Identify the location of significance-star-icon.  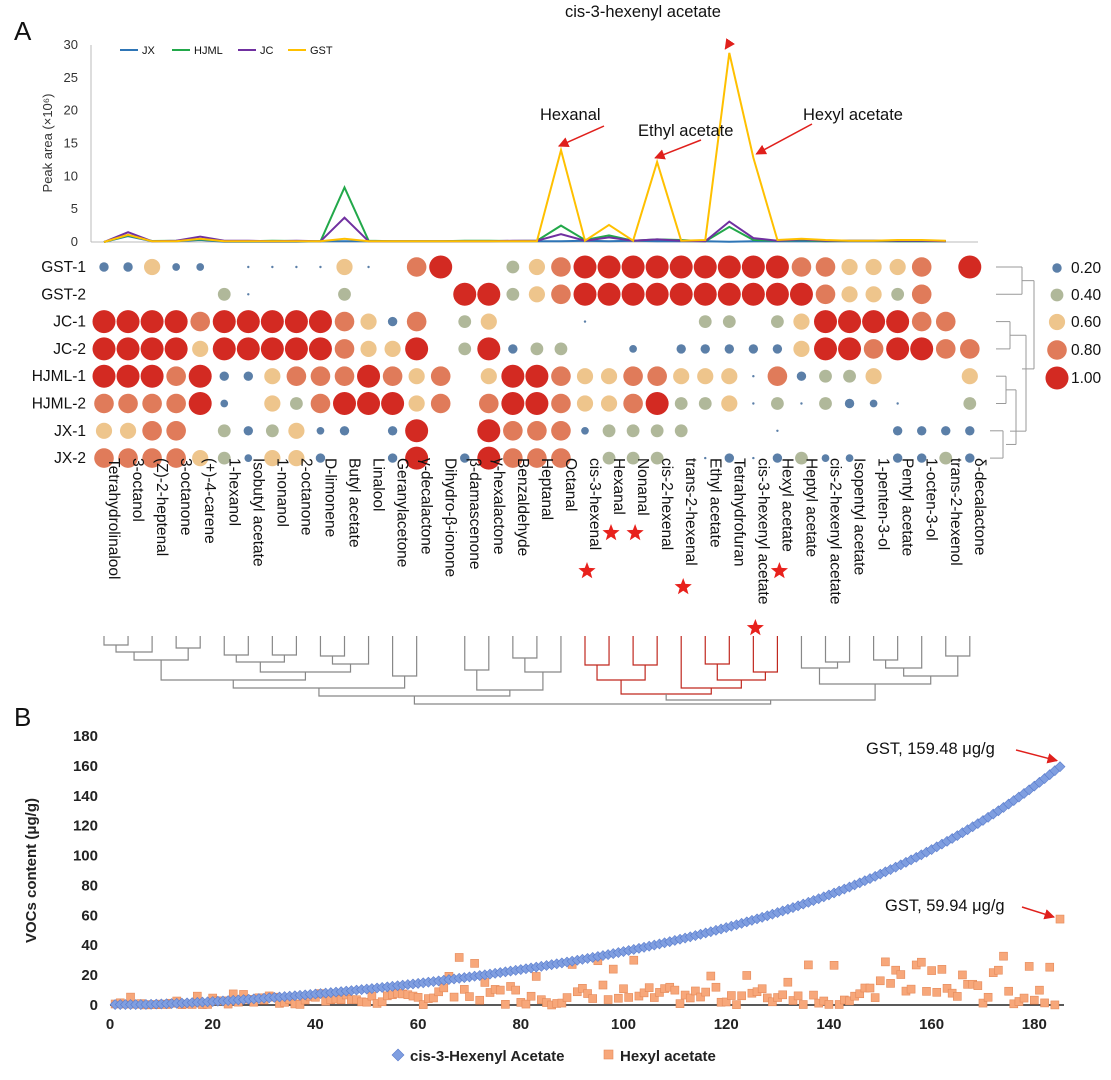
(755, 627).